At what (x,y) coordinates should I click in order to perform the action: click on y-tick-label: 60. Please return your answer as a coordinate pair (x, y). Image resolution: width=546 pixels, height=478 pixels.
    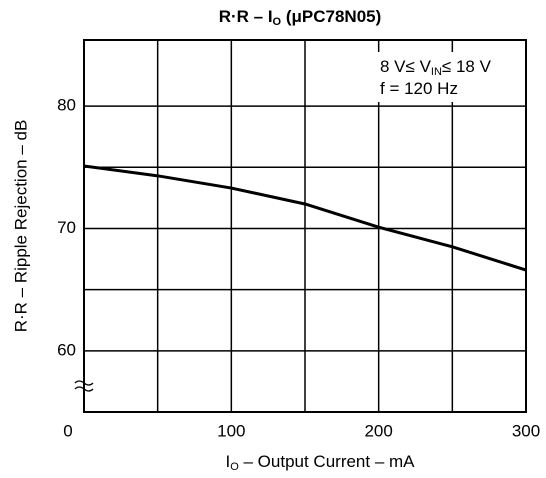
    Looking at the image, I should click on (66, 349).